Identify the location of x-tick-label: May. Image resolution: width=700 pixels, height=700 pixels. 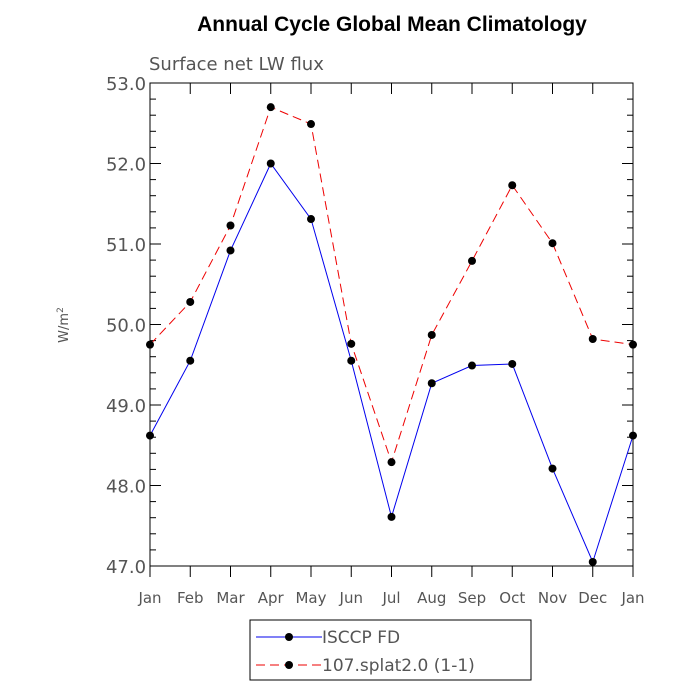
(310, 598).